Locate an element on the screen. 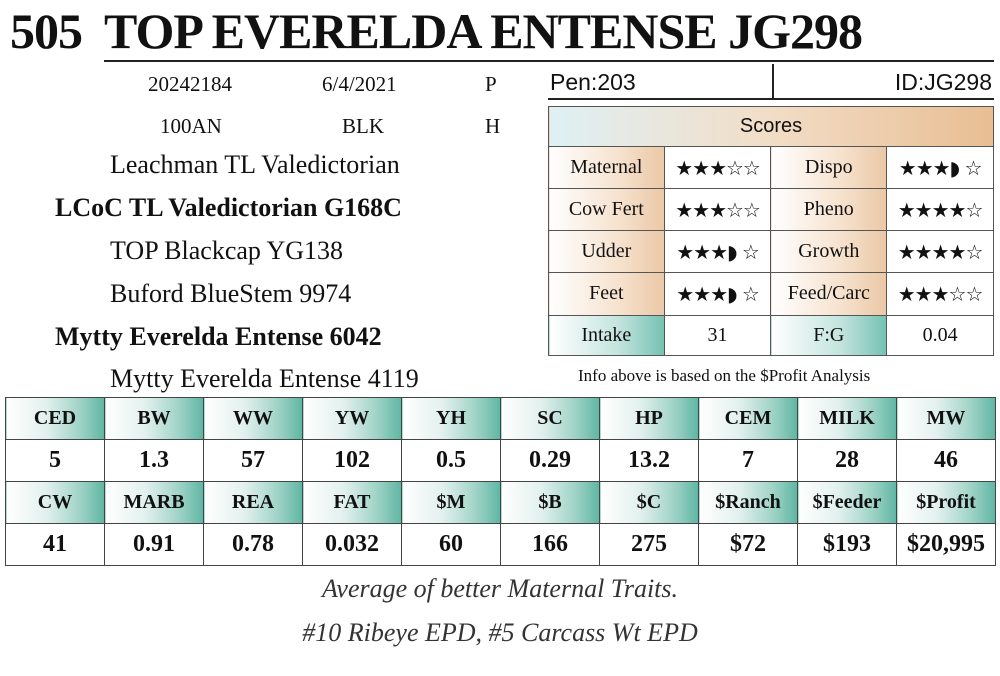 The image size is (1000, 676). epd-value: 7 is located at coordinates (748, 460).